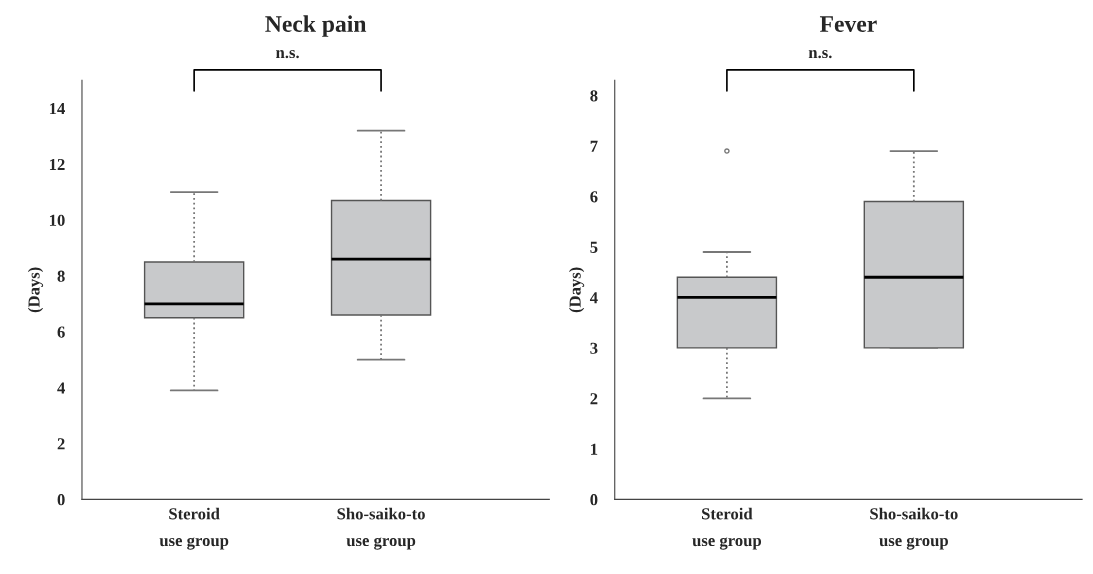 The height and width of the screenshot is (574, 1093). I want to click on y-tick-label: 14, so click(57, 109).